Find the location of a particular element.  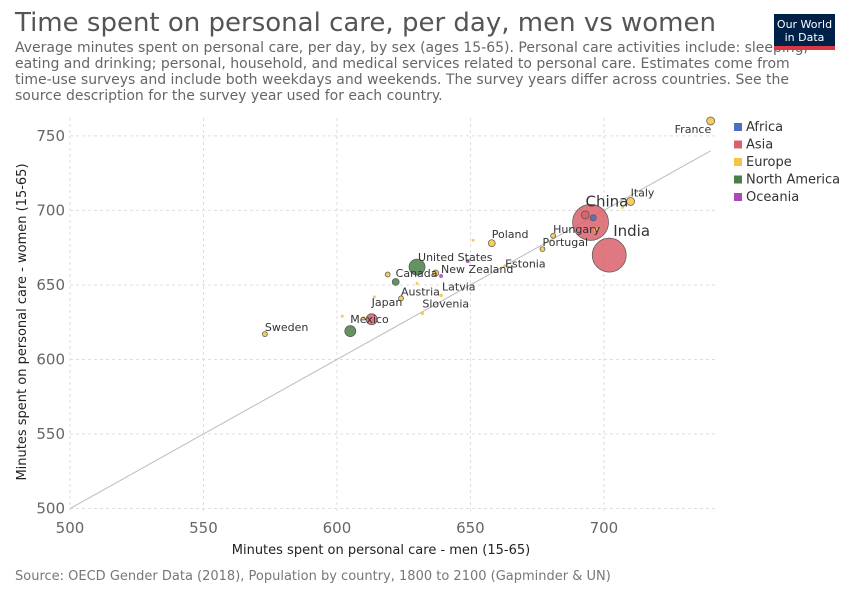

x-tick-label: 600 is located at coordinates (337, 528).